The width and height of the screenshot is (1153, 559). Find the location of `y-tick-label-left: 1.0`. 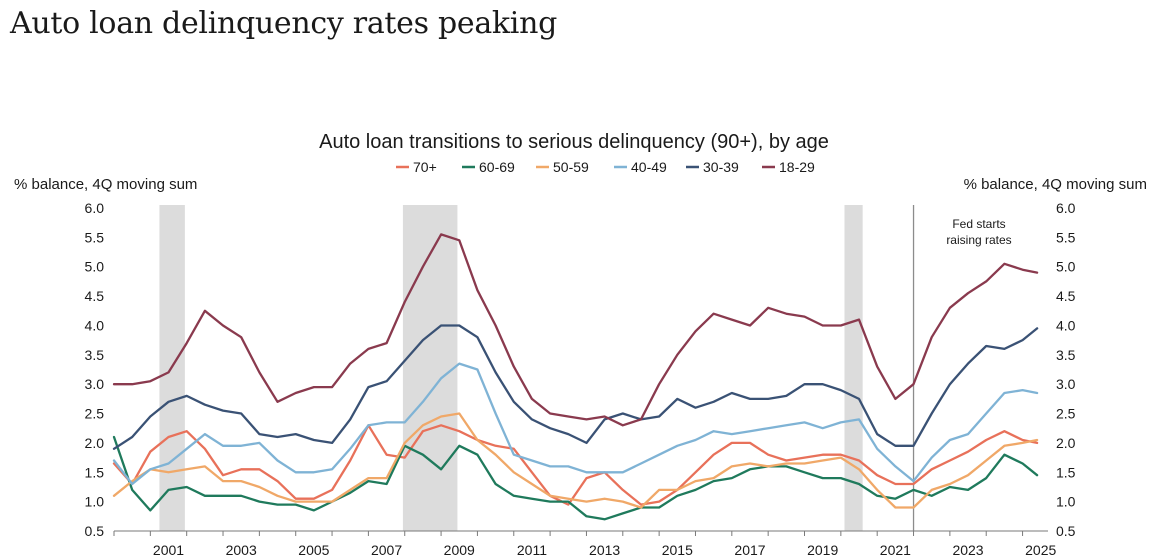

y-tick-label-left: 1.0 is located at coordinates (95, 502).